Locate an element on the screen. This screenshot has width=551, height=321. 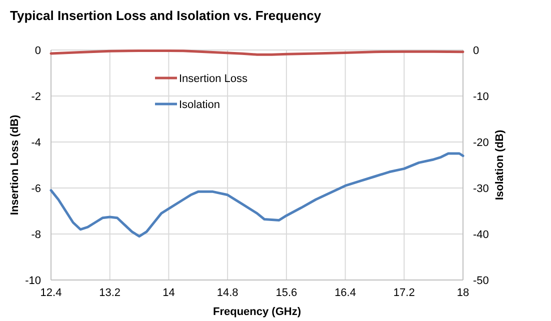
y-tick-label: 0 is located at coordinates (37, 51).